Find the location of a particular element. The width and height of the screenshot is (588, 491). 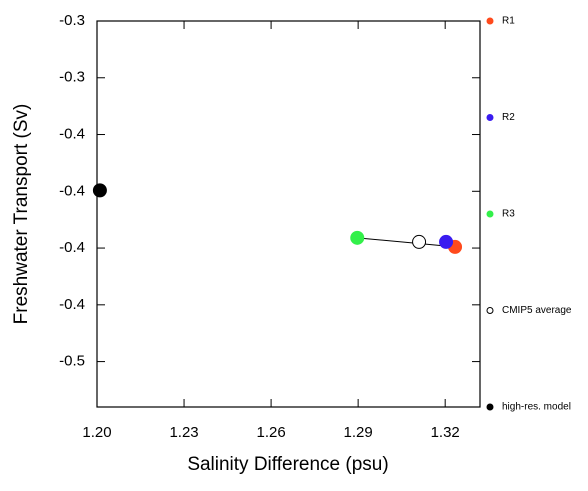

legend-label: R3 is located at coordinates (508, 214).